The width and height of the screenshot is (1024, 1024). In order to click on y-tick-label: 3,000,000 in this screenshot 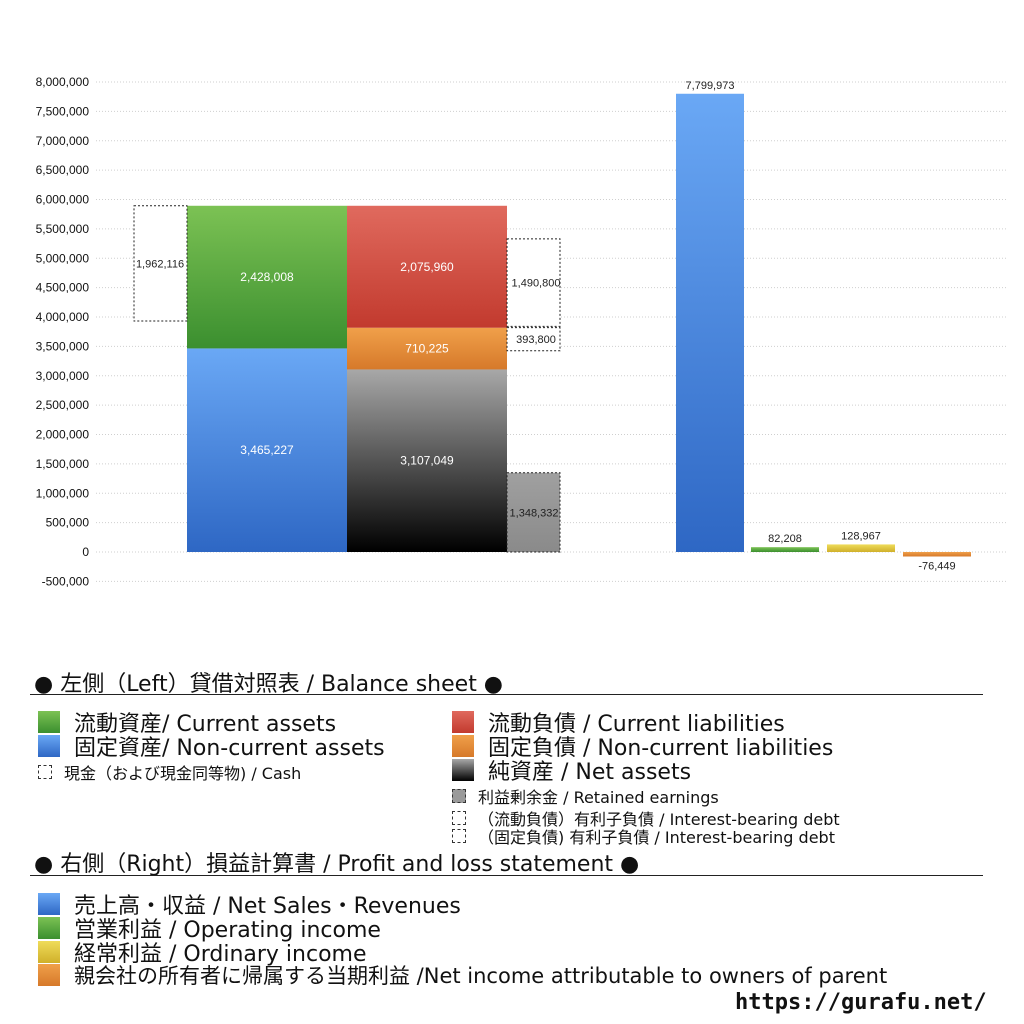, I will do `click(63, 376)`.